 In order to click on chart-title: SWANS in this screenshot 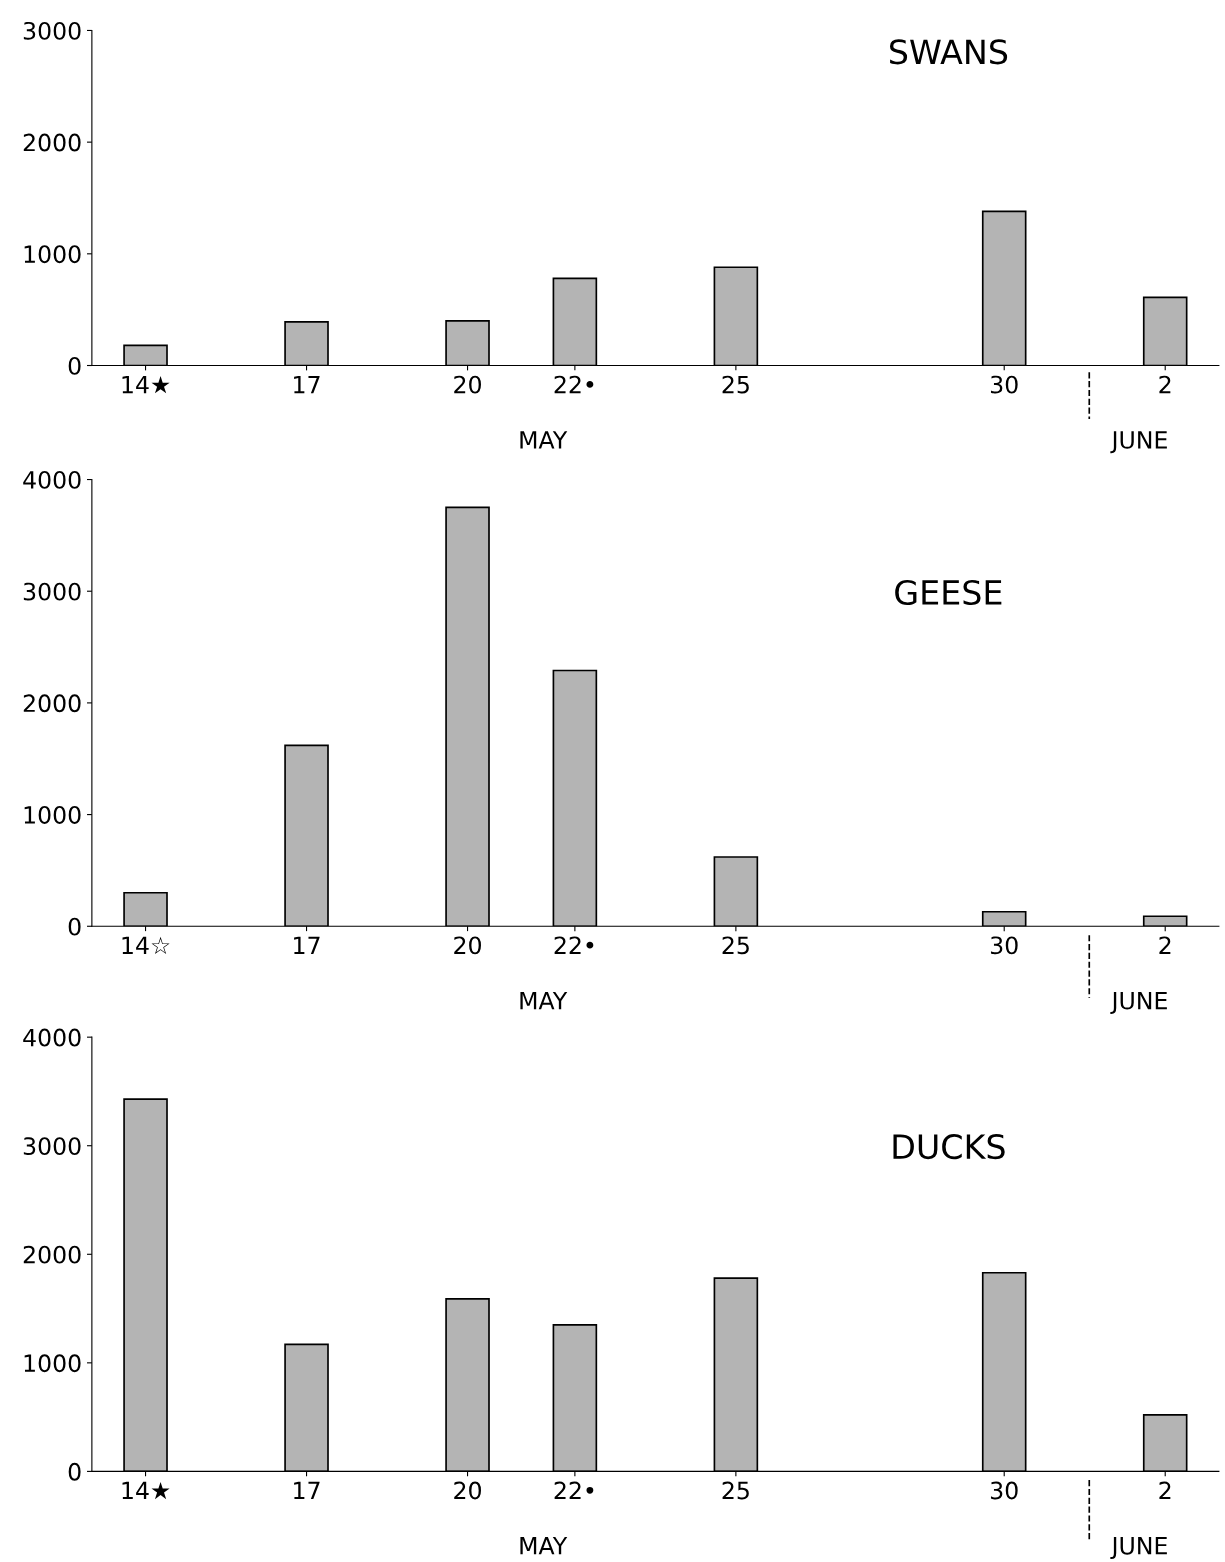, I will do `click(949, 52)`.